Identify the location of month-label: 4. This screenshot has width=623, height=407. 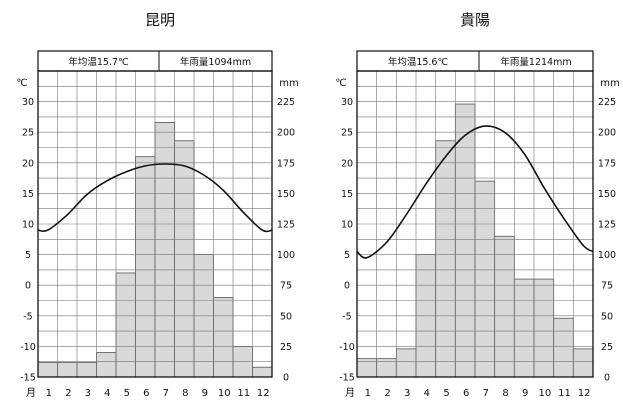
(107, 393).